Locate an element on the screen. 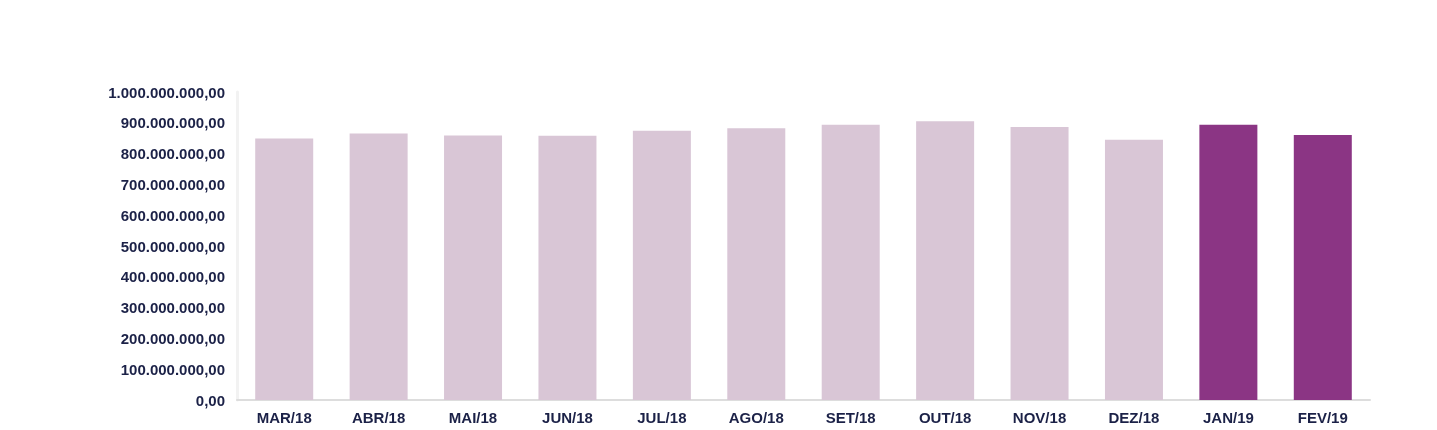 The height and width of the screenshot is (430, 1437). y-tick-label: 0,00 is located at coordinates (210, 400).